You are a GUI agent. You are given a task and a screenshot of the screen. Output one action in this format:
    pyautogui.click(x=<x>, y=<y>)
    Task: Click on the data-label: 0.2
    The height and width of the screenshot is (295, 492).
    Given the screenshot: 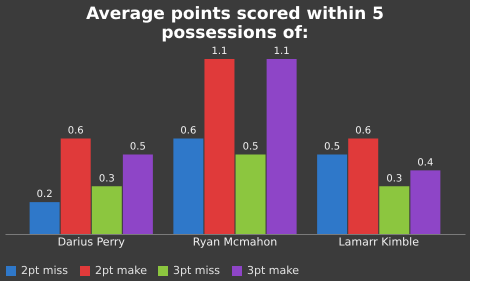 What is the action you would take?
    pyautogui.click(x=44, y=194)
    